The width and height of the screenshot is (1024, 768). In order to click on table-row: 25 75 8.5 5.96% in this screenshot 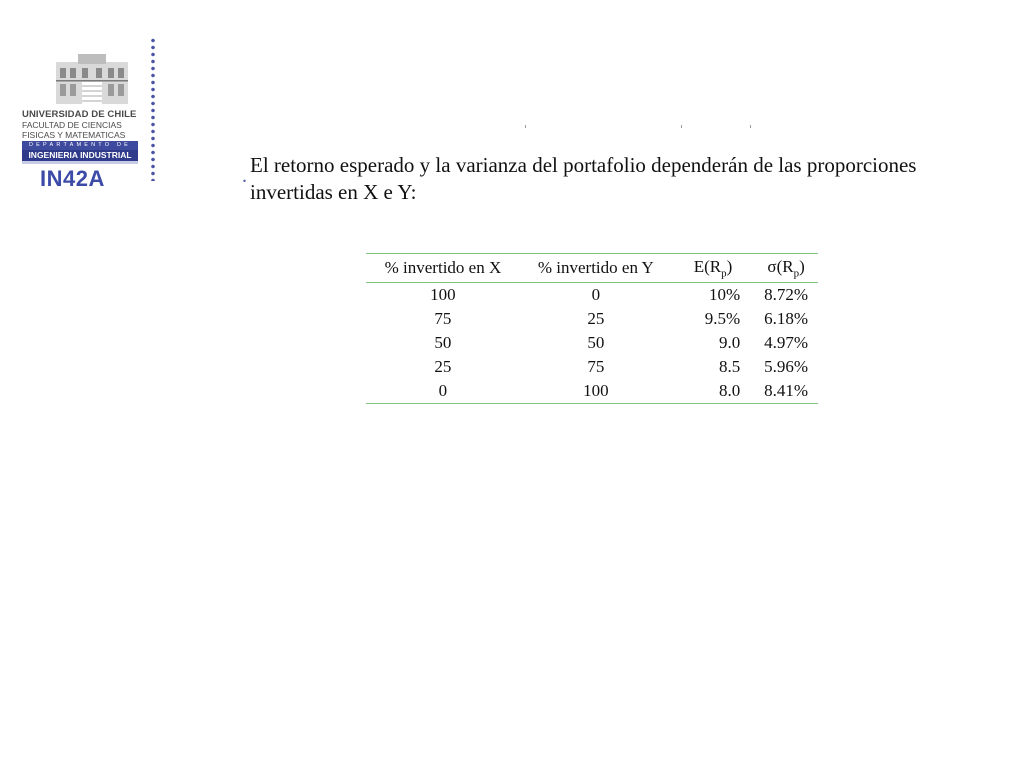, I will do `click(592, 367)`.